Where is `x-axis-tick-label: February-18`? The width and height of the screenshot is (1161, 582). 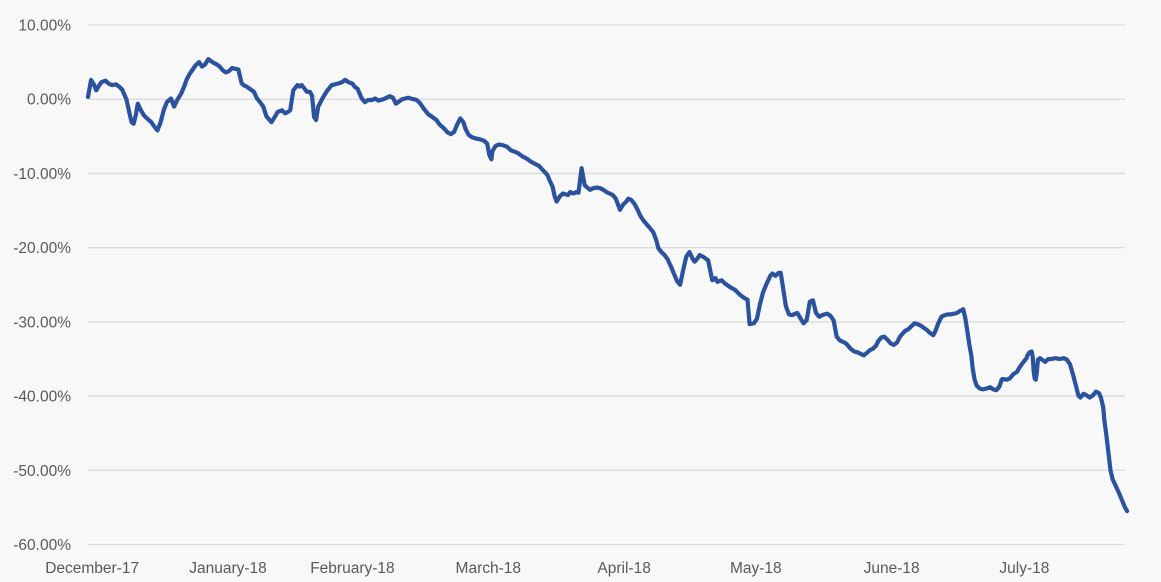 x-axis-tick-label: February-18 is located at coordinates (352, 568).